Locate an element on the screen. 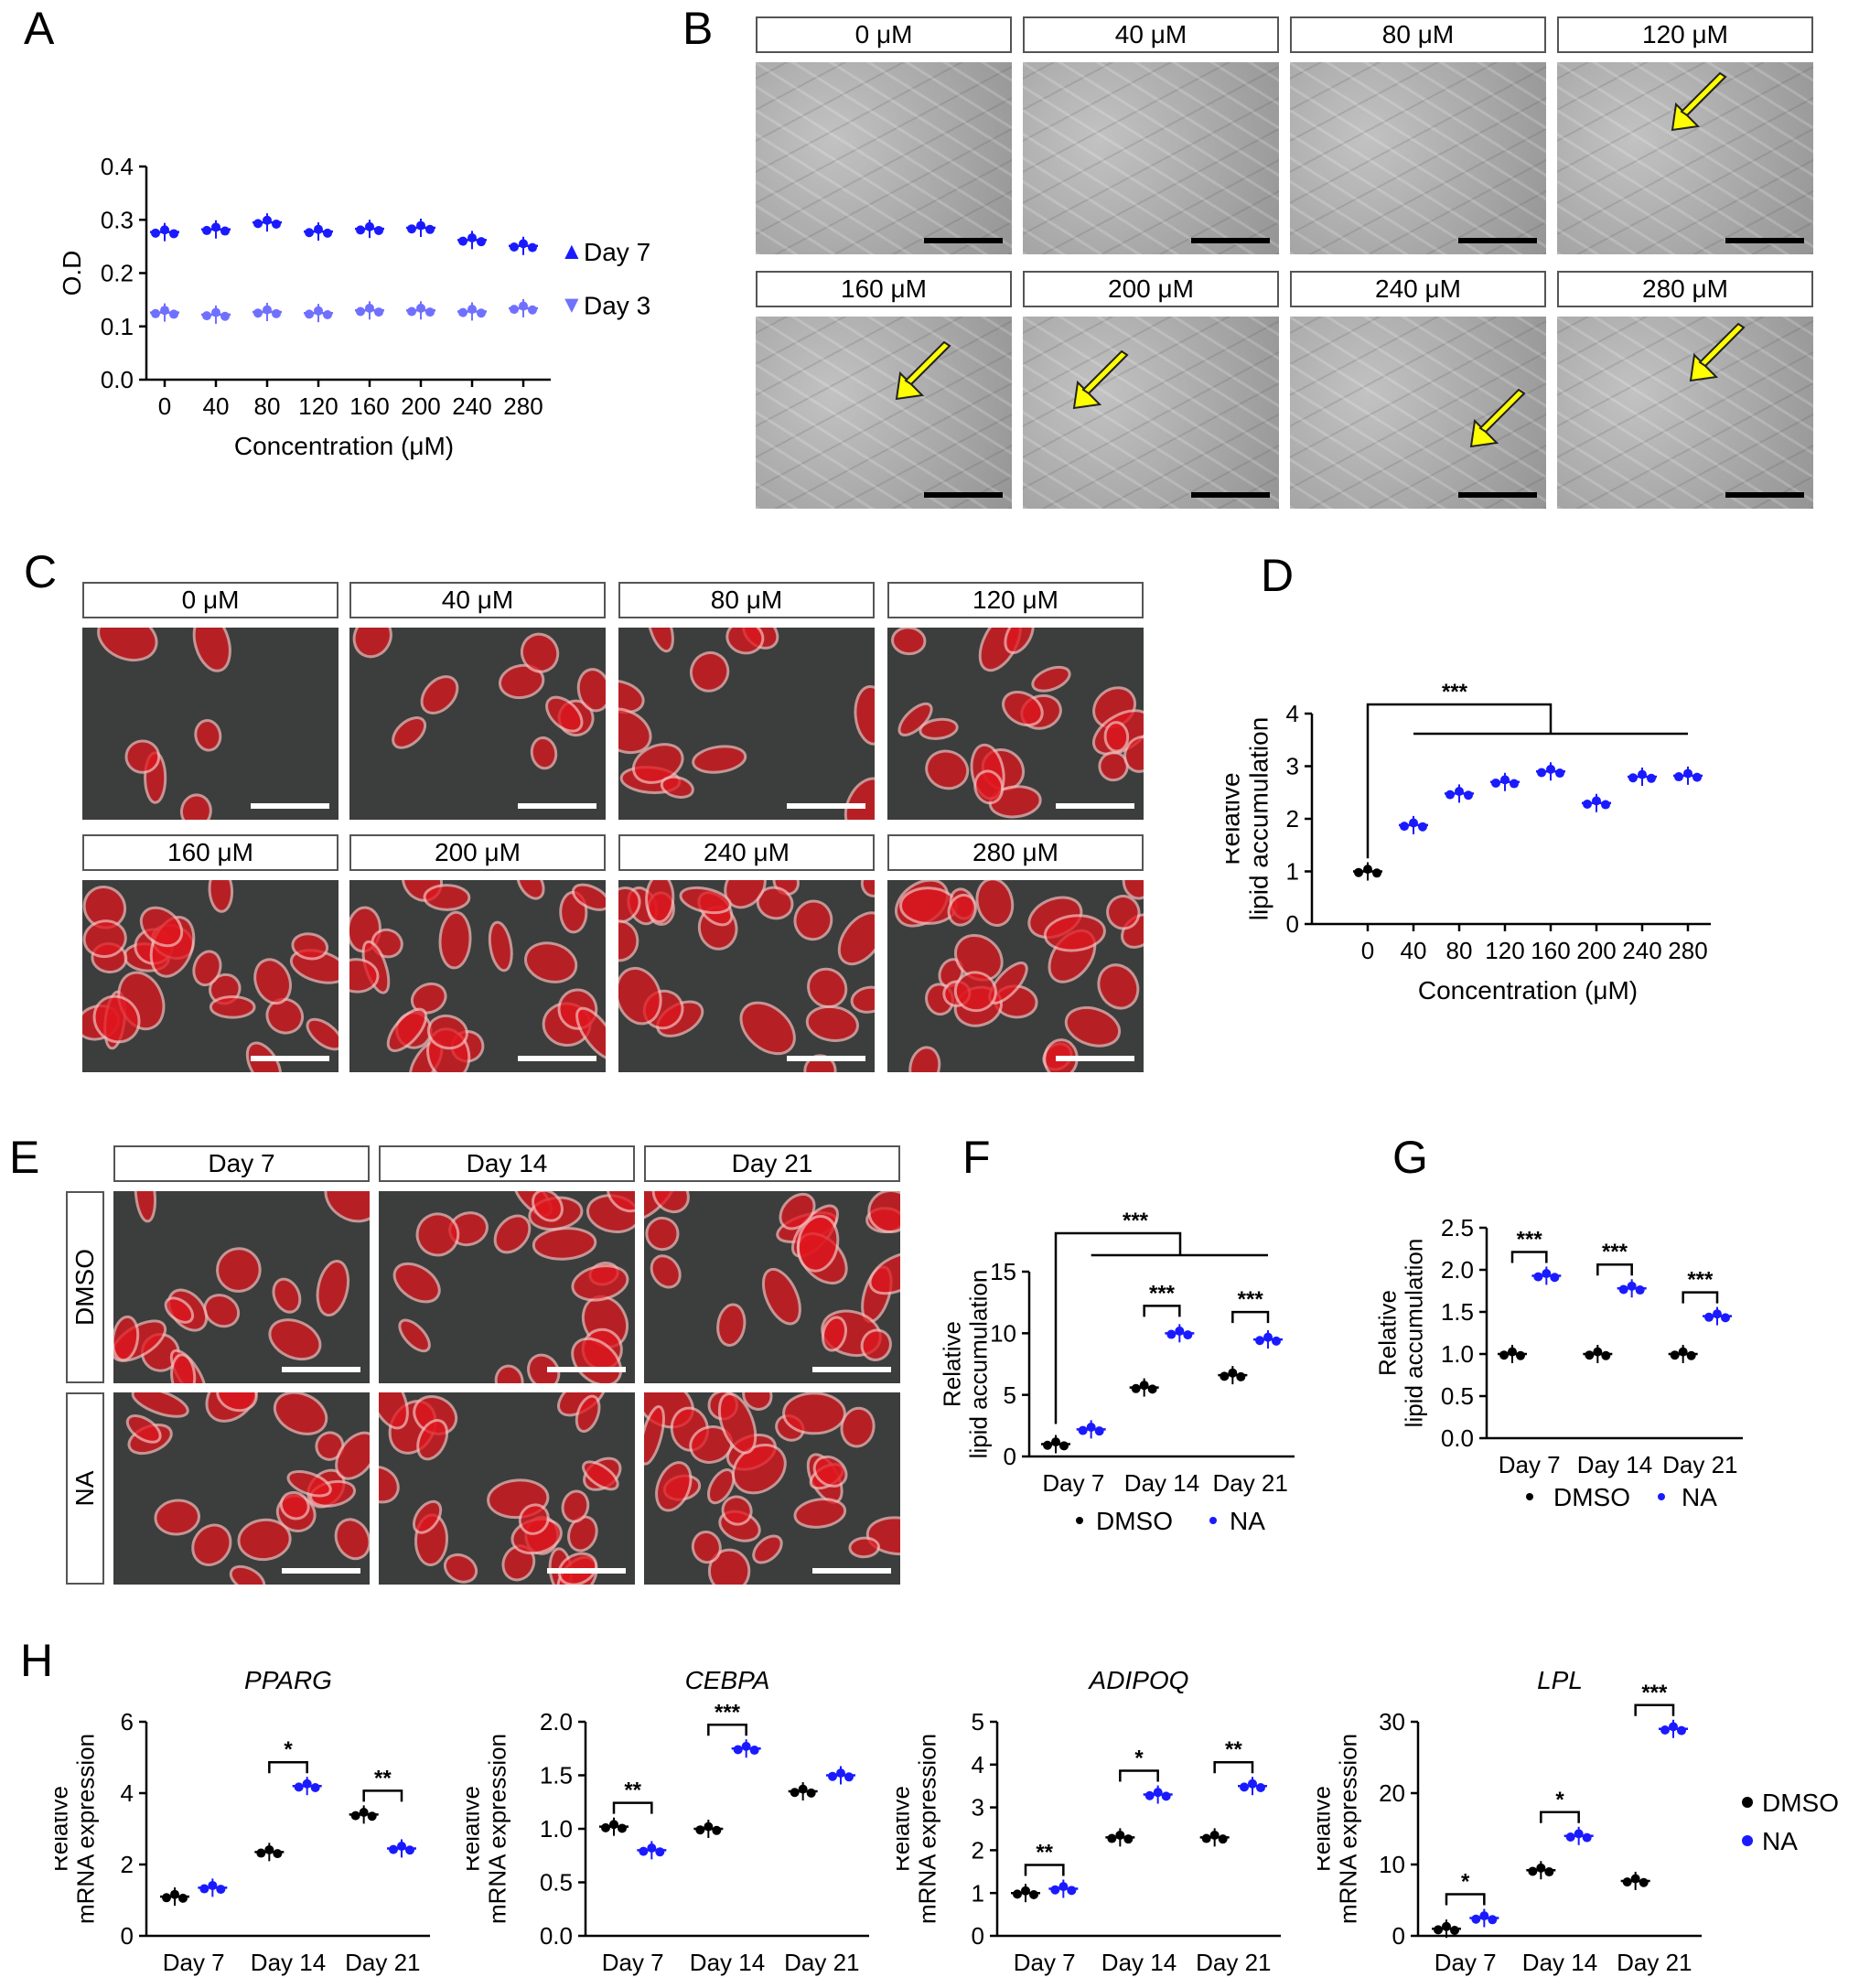 This screenshot has height=1988, width=1859. panel-label-h: H is located at coordinates (37, 1660).